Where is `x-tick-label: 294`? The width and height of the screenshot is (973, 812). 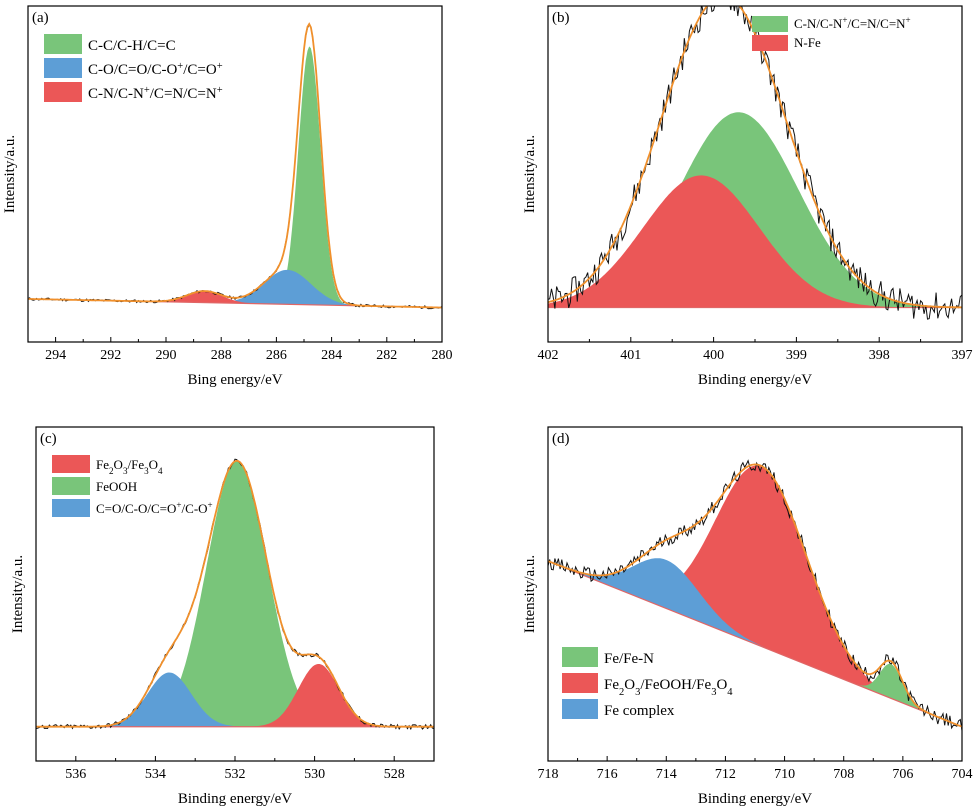
x-tick-label: 294 is located at coordinates (55, 355).